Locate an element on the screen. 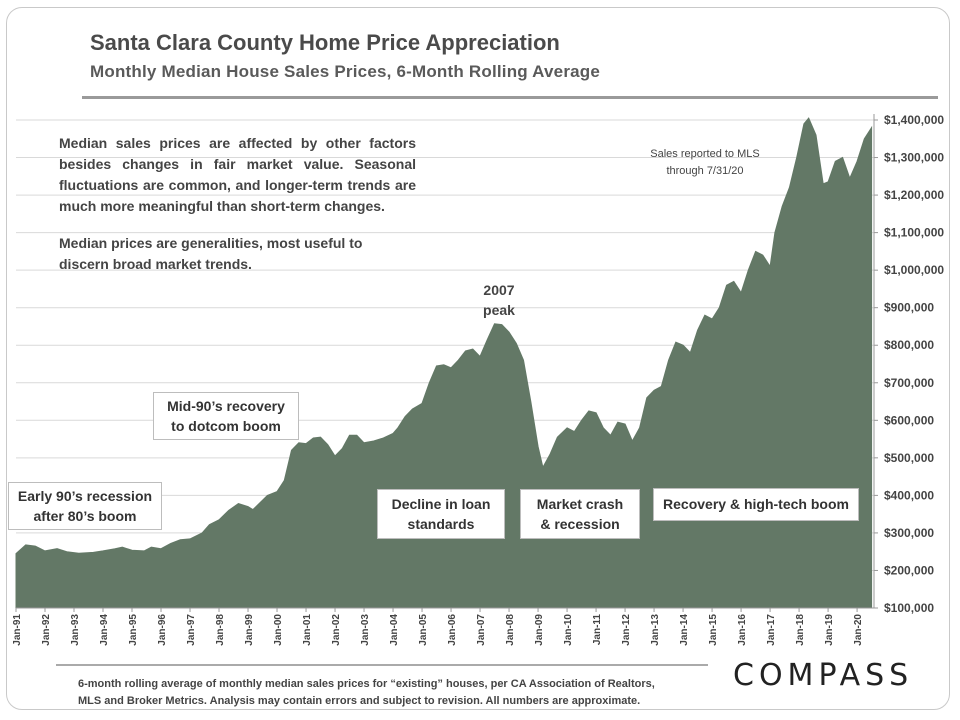 Image resolution: width=960 pixels, height=720 pixels. x-tick-label: Jan-01 is located at coordinates (307, 630).